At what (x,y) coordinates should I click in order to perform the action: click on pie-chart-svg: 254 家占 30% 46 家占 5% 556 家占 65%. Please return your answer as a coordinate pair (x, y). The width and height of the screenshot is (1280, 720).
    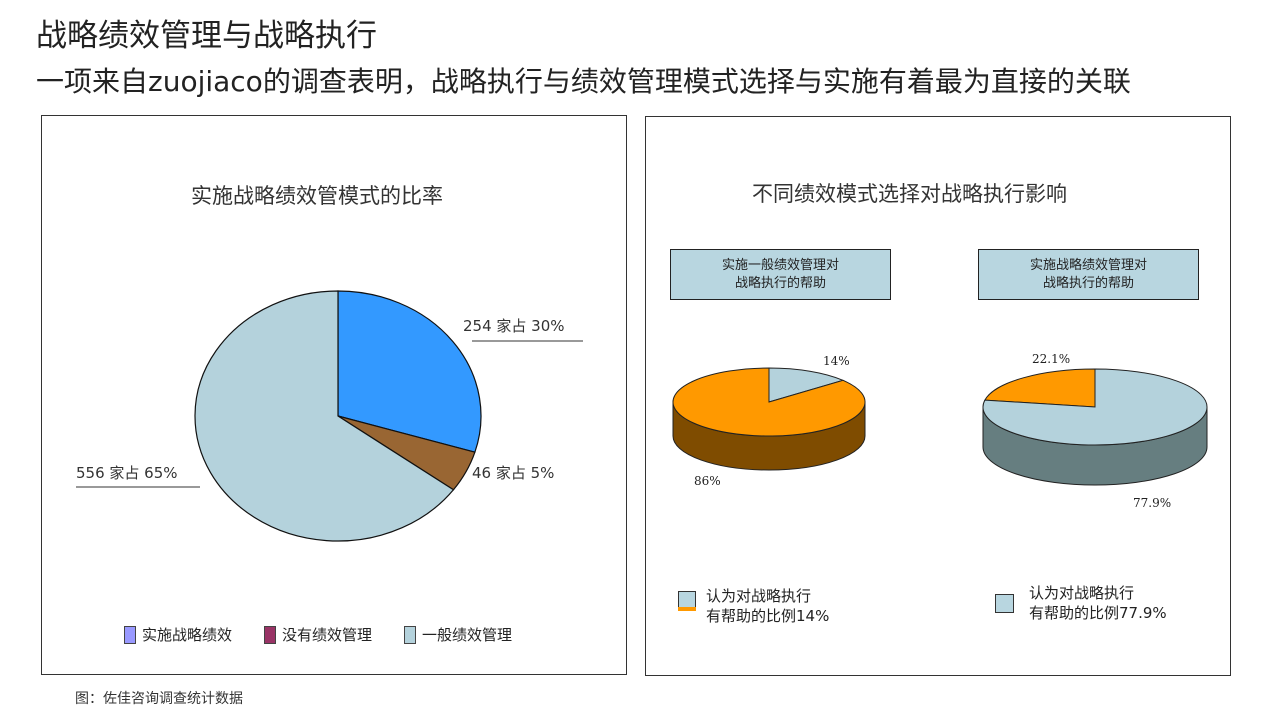
    Looking at the image, I should click on (329, 416).